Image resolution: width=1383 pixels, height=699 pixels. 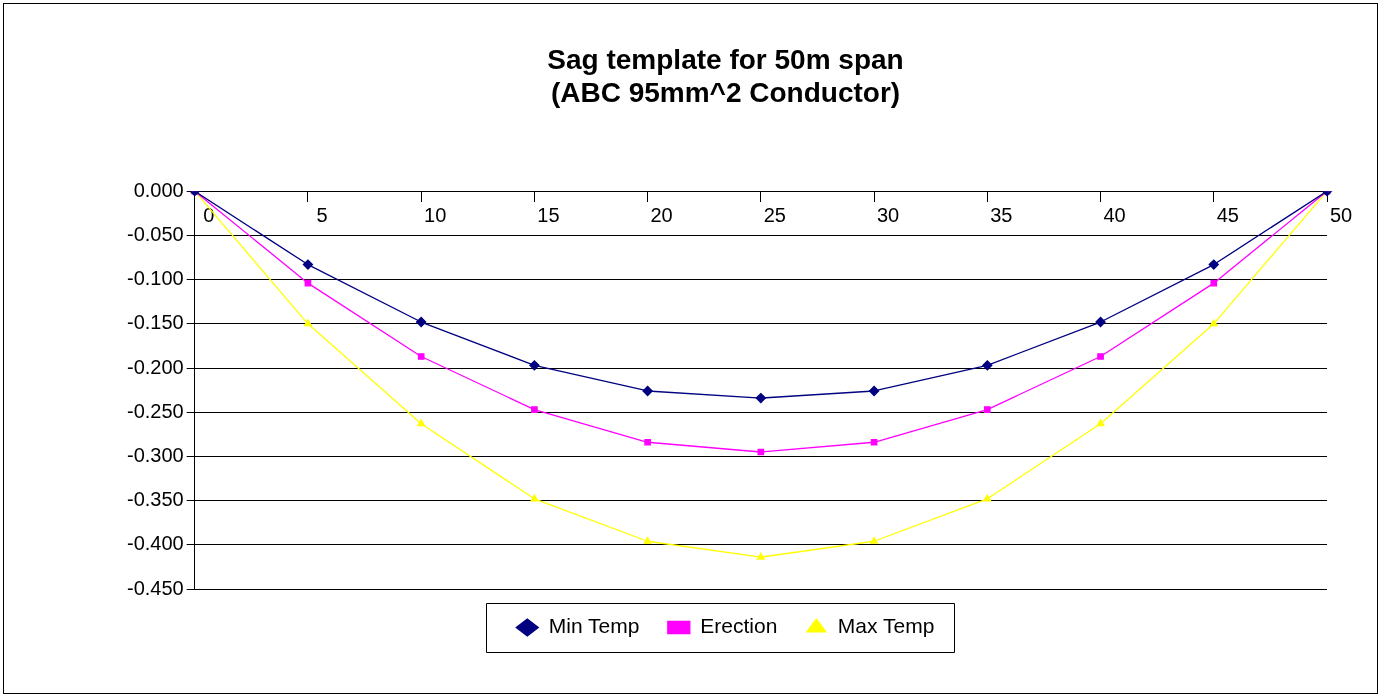 I want to click on x-tick-label: 5, so click(x=322, y=214).